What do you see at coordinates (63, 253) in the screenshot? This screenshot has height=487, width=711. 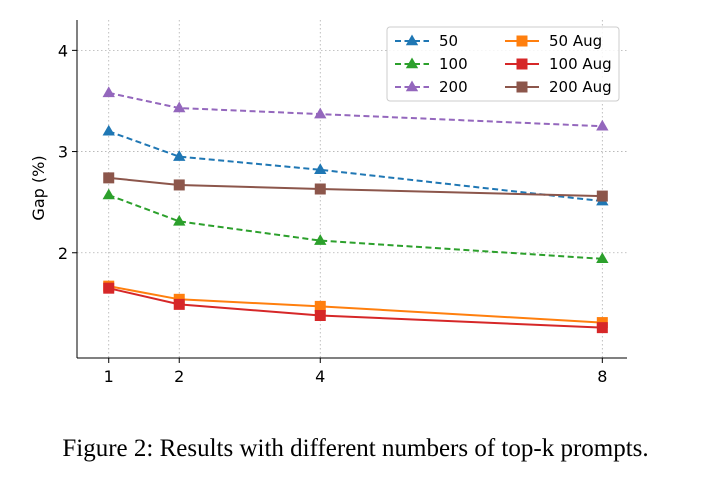 I see `y-tick-label: 2` at bounding box center [63, 253].